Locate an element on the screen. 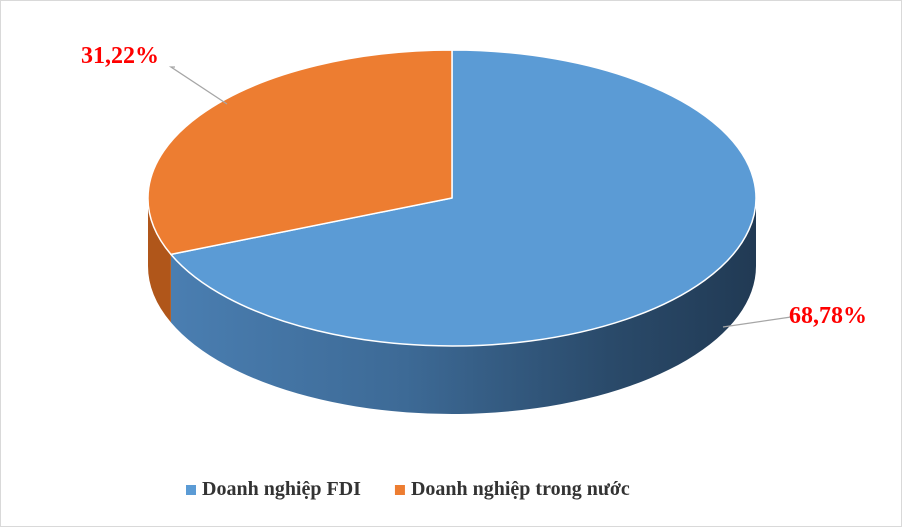 The image size is (902, 528). pie-side-doanh-nghiep-trong-nuoc is located at coordinates (159, 260).